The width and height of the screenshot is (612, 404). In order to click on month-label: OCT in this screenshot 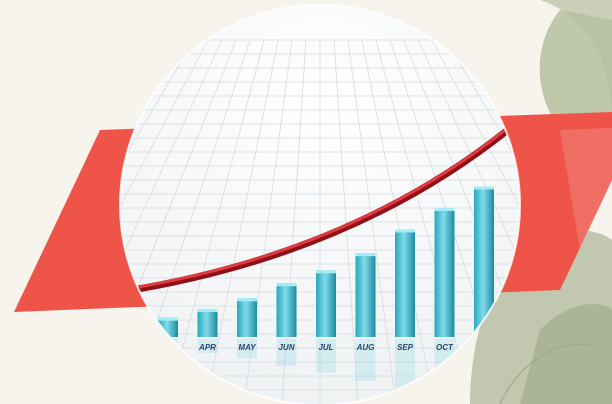, I will do `click(445, 347)`.